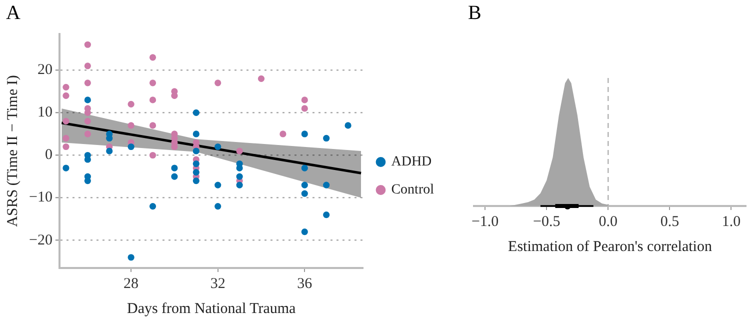 This screenshot has height=323, width=755. What do you see at coordinates (546, 222) in the screenshot?
I see `x-tick-label: −0.5` at bounding box center [546, 222].